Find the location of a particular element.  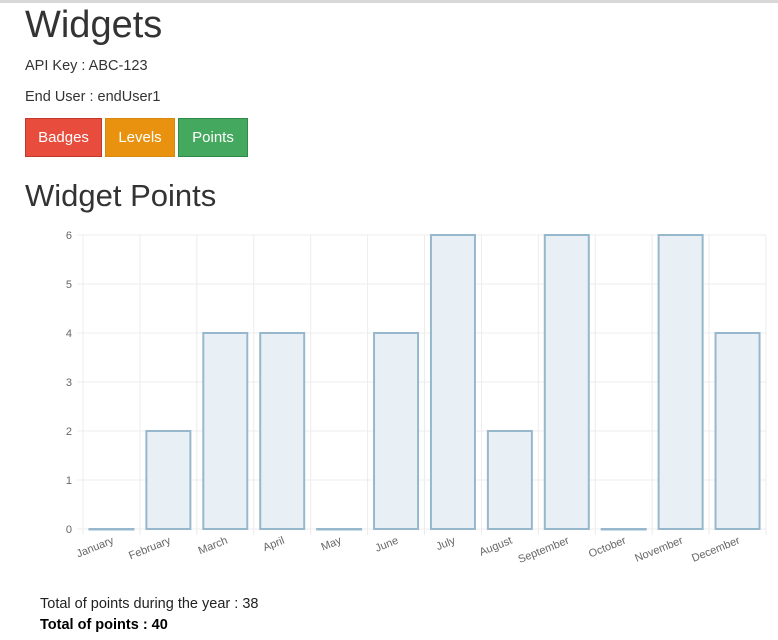

bar-june is located at coordinates (396, 431).